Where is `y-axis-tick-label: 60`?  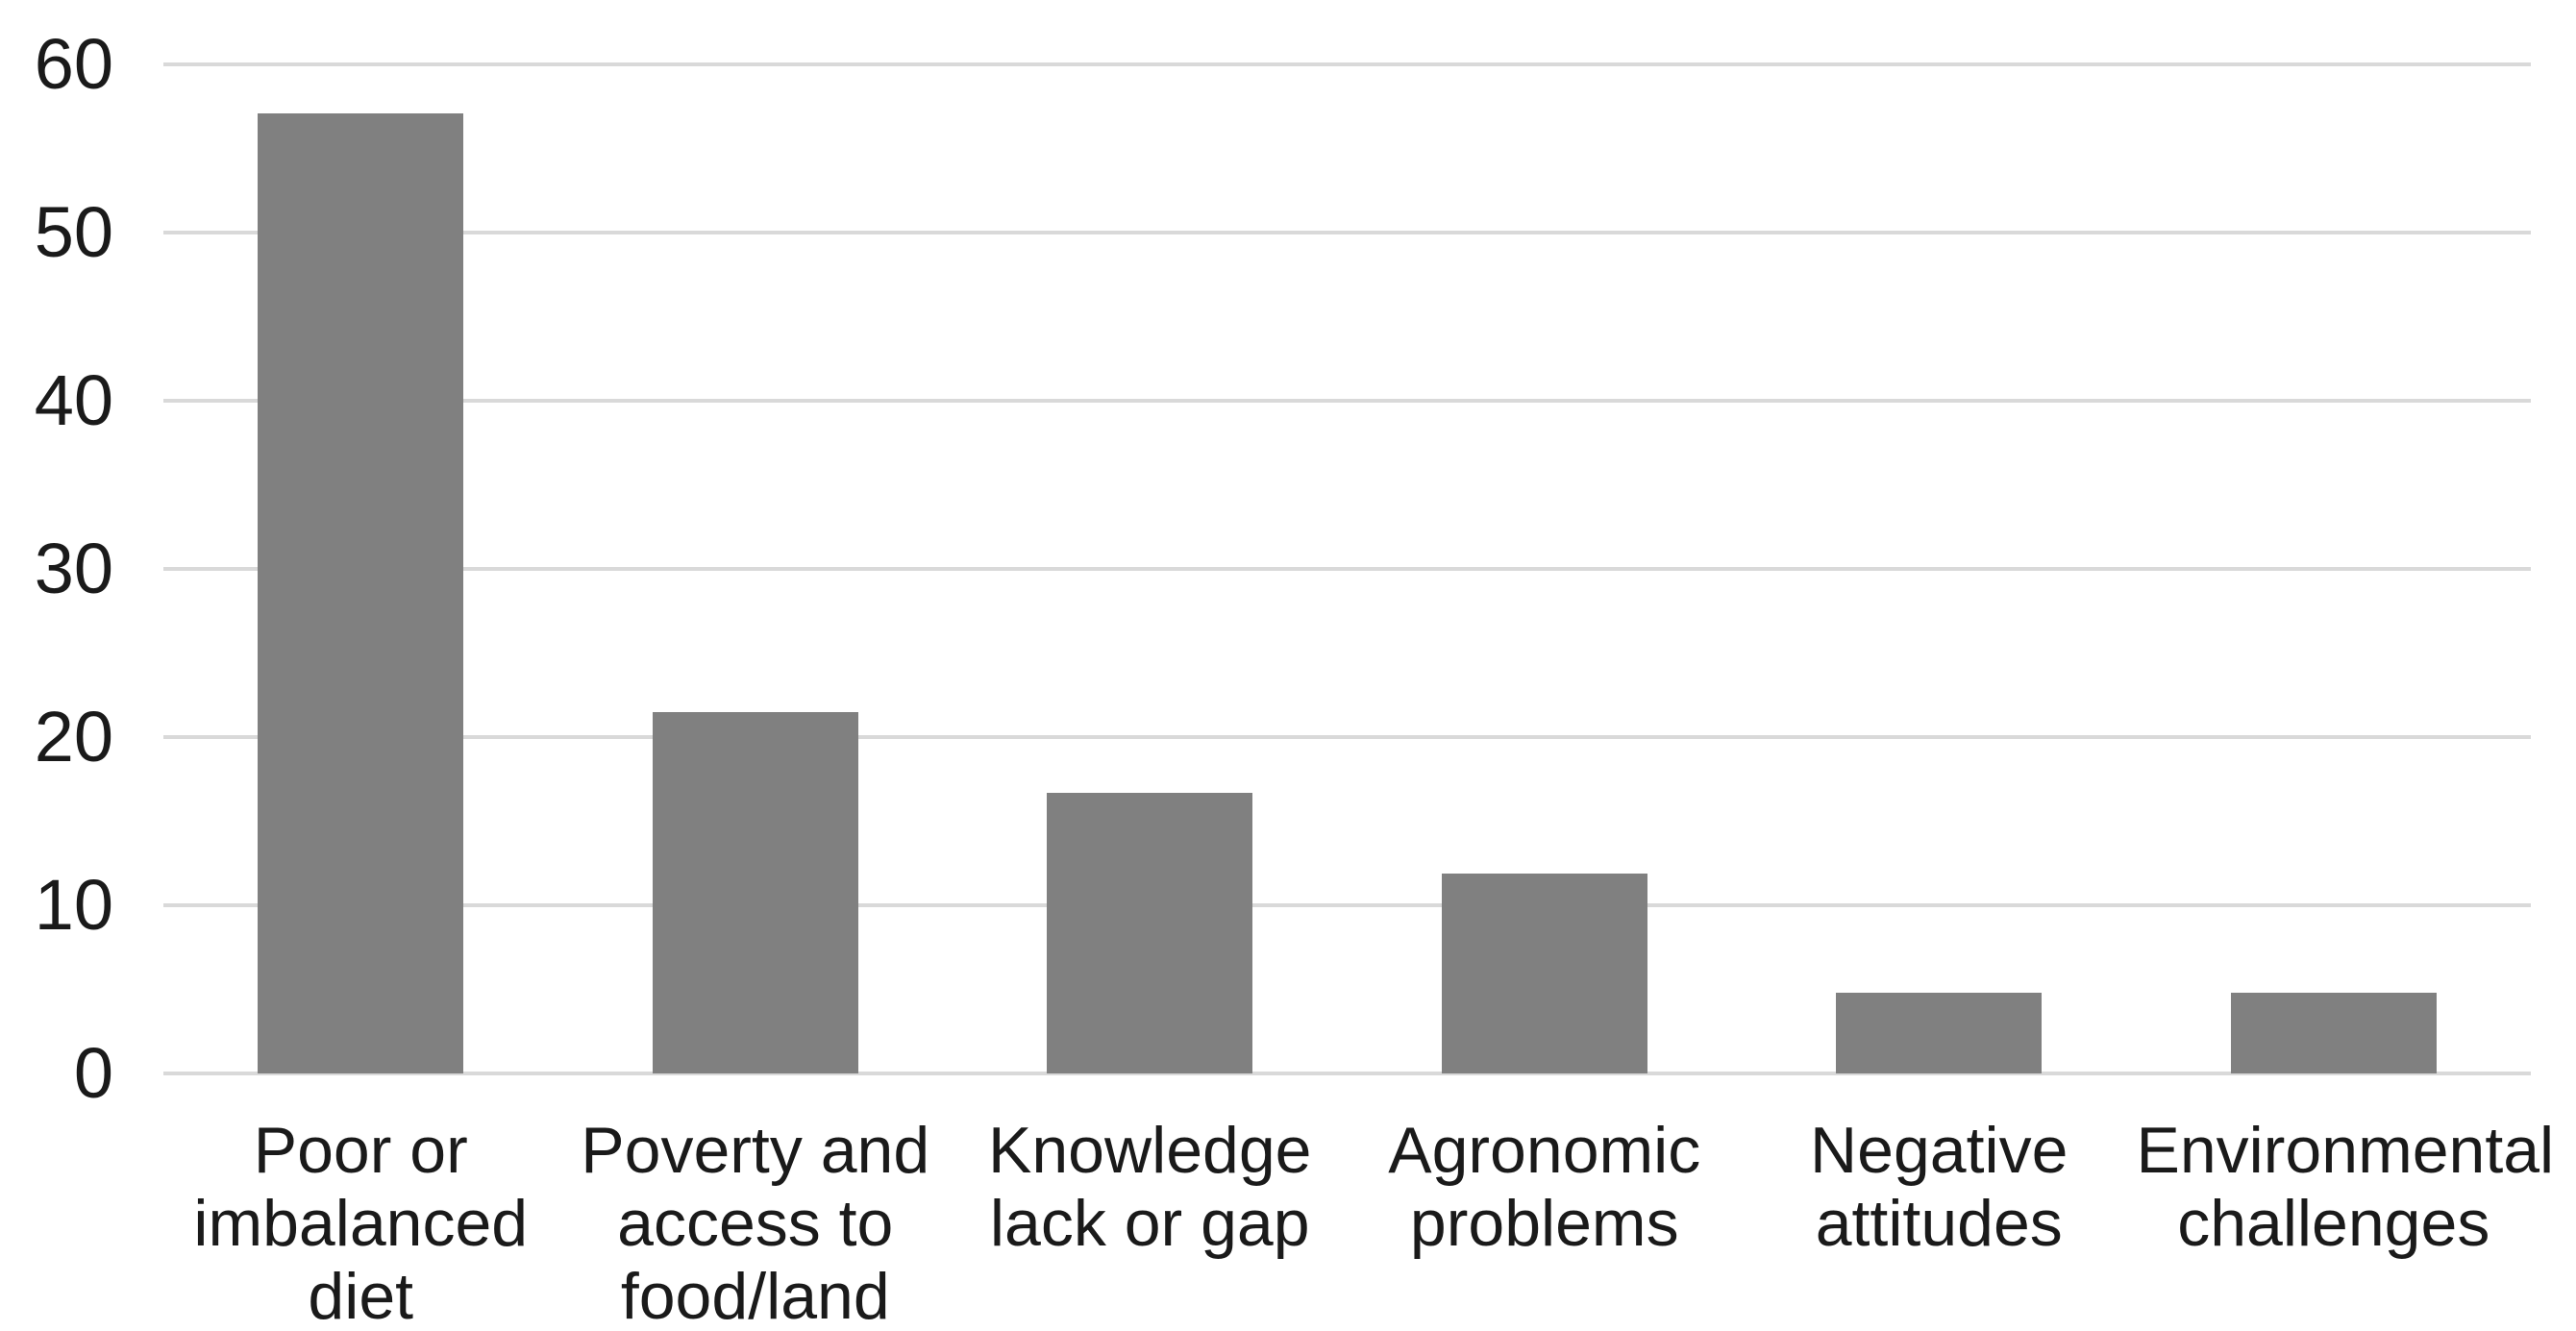
y-axis-tick-label: 60 is located at coordinates (73, 64).